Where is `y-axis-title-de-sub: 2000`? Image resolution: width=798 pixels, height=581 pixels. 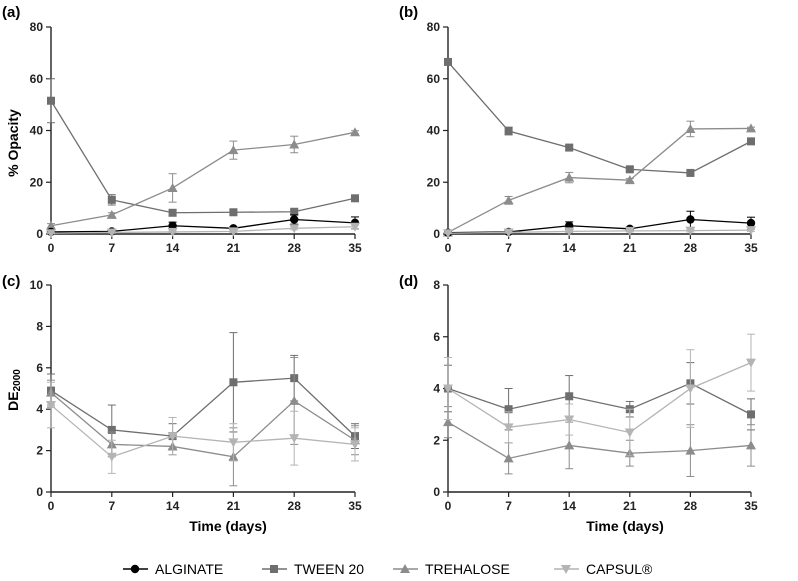
y-axis-title-de-sub: 2000 is located at coordinates (17, 380).